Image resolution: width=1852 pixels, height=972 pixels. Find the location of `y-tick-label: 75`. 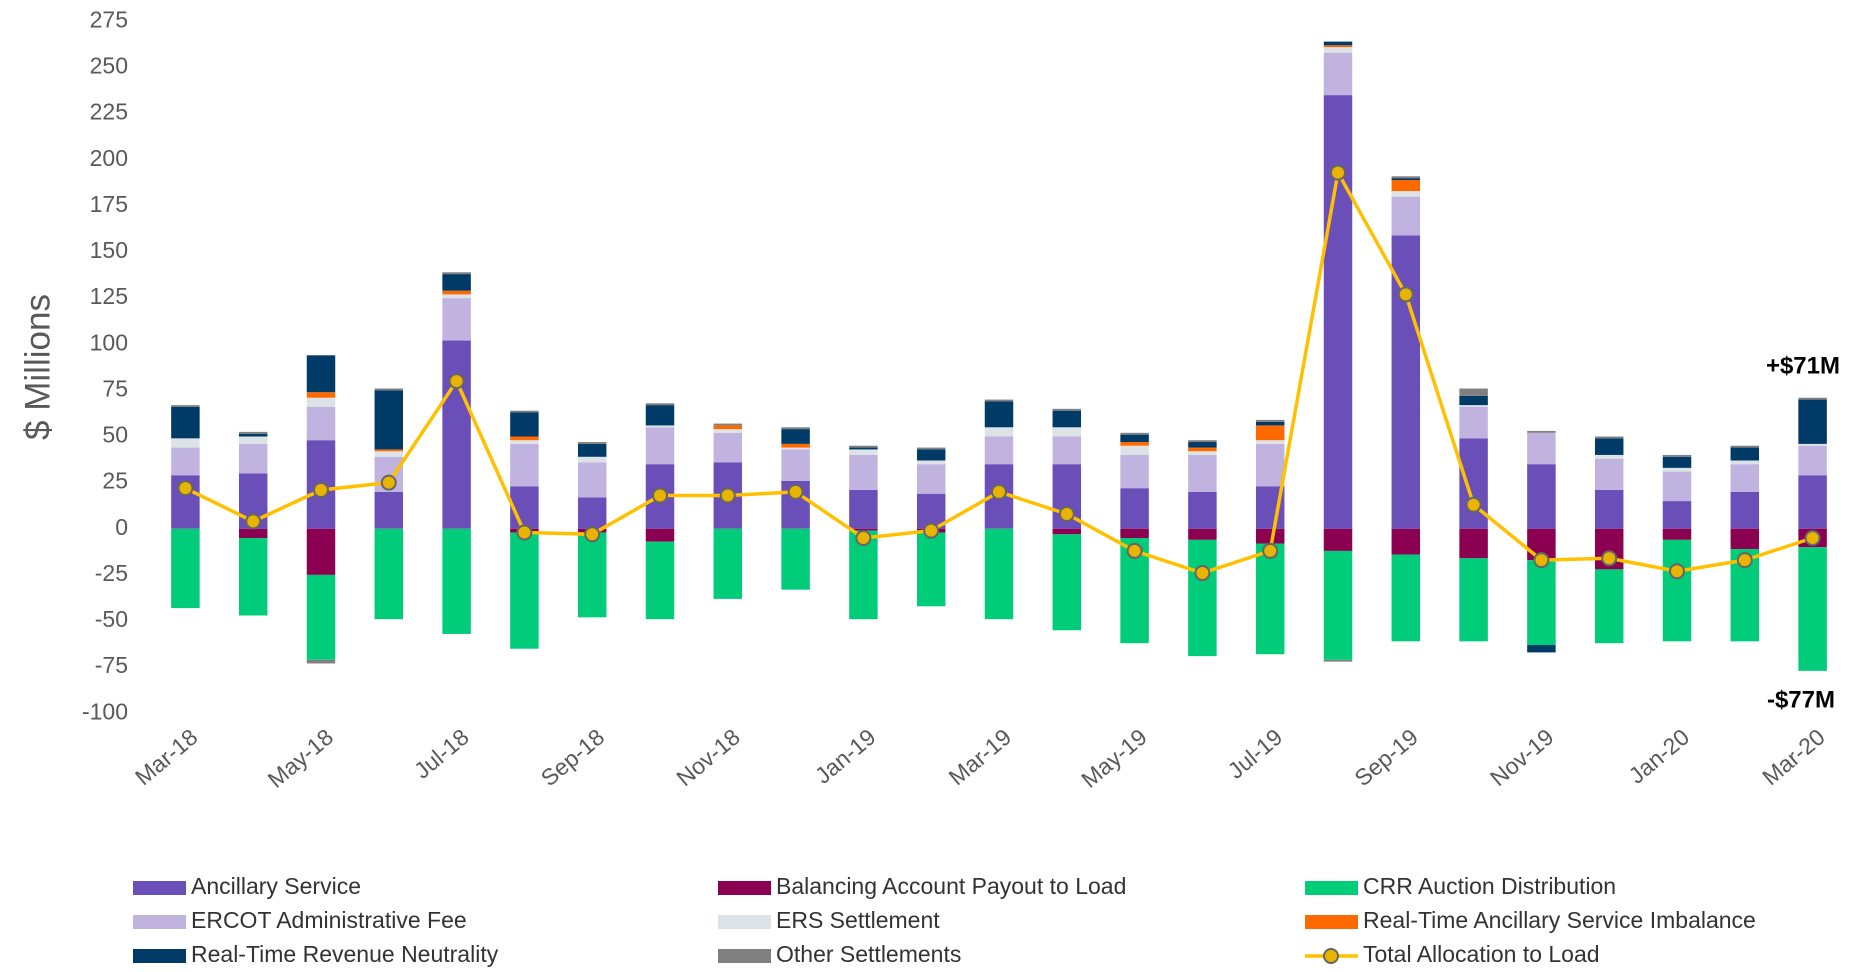

y-tick-label: 75 is located at coordinates (115, 388).